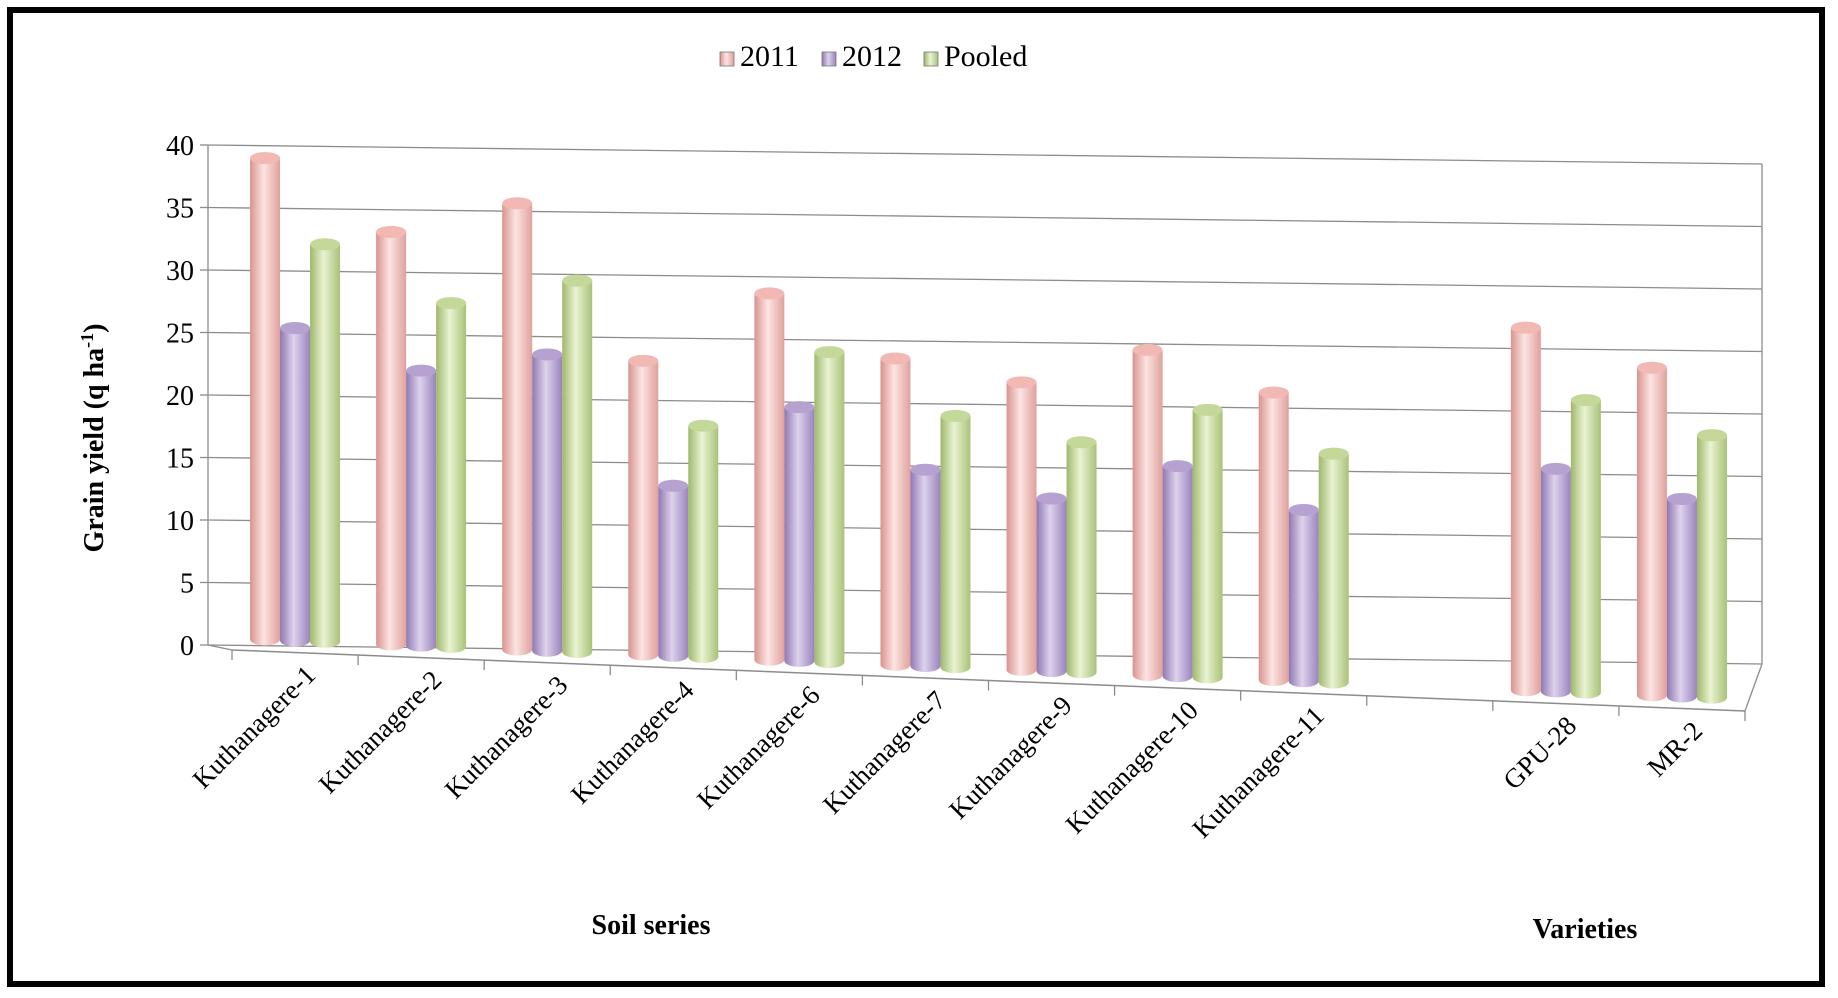 The image size is (1838, 998). What do you see at coordinates (985, 56) in the screenshot?
I see `legend-label-Pooled: Pooled` at bounding box center [985, 56].